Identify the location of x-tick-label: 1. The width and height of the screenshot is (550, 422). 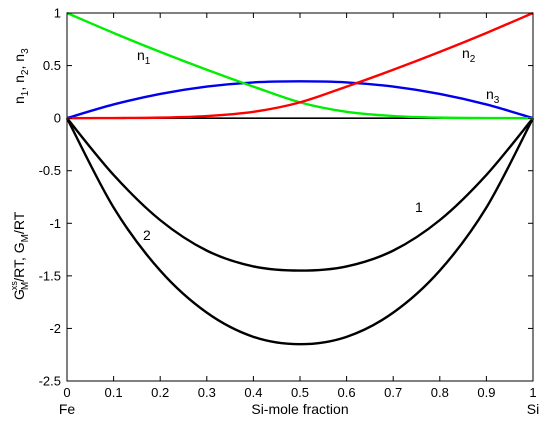
(532, 392).